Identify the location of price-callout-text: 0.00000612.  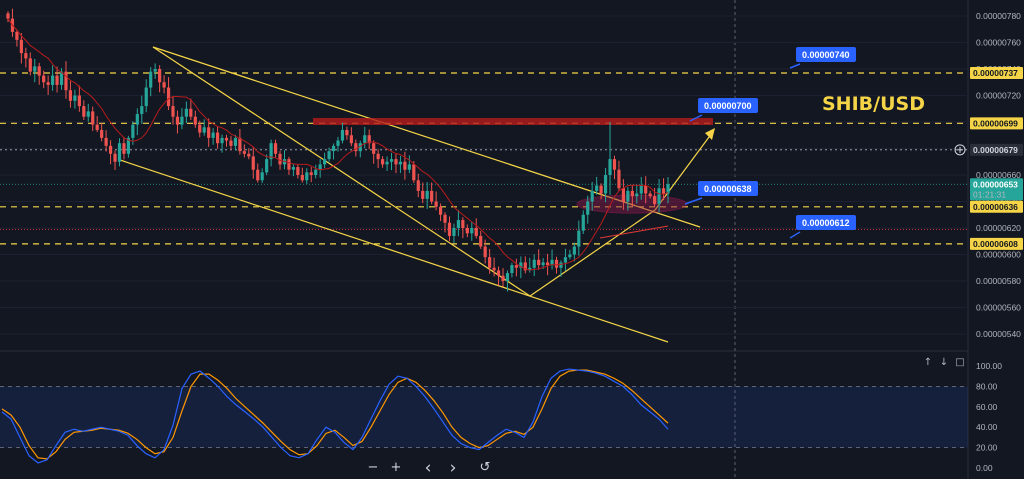
(826, 223).